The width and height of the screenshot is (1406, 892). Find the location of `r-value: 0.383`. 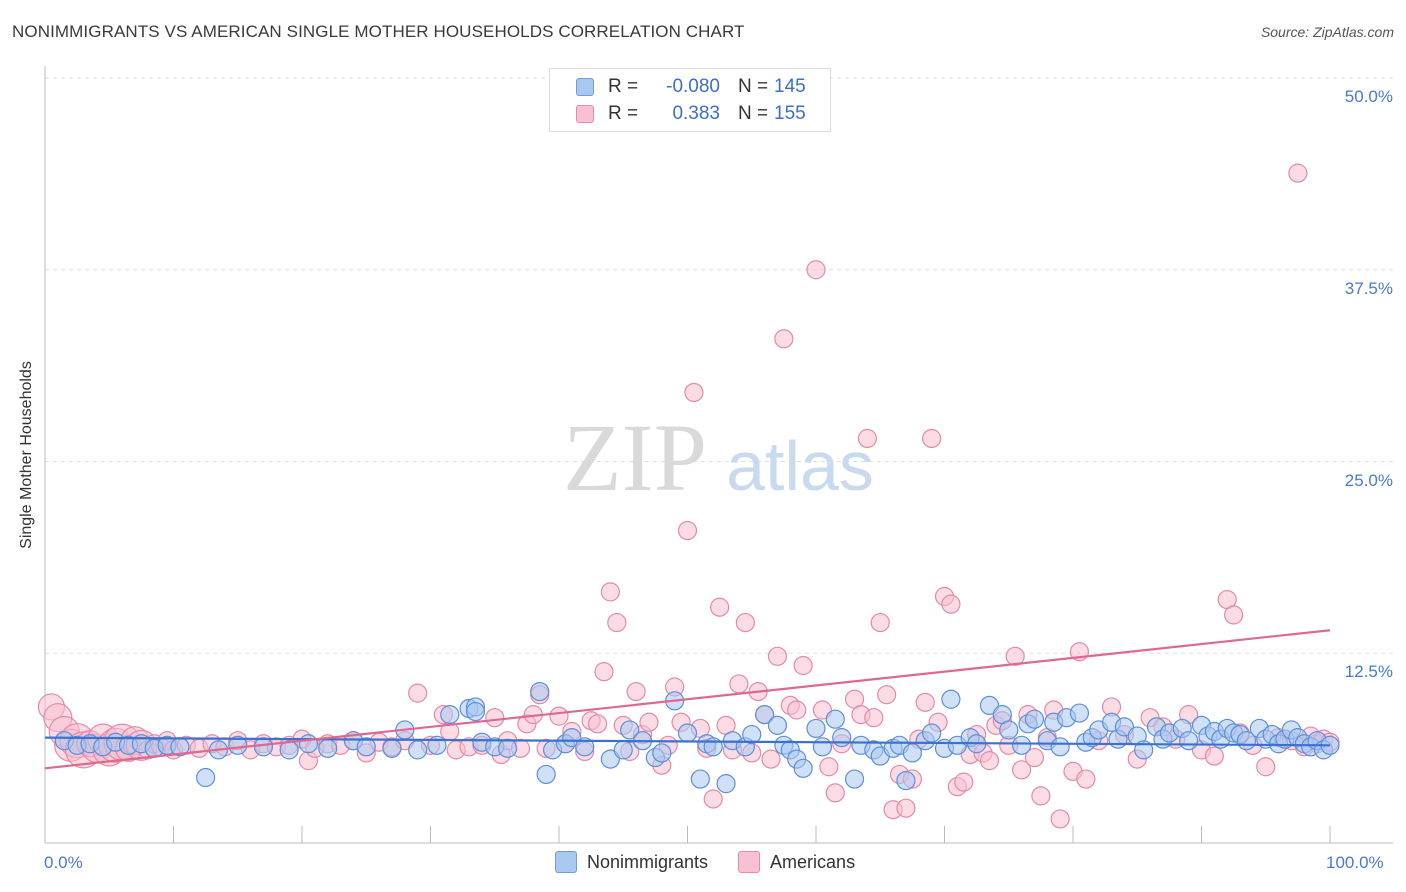

r-value: 0.383 is located at coordinates (696, 113).